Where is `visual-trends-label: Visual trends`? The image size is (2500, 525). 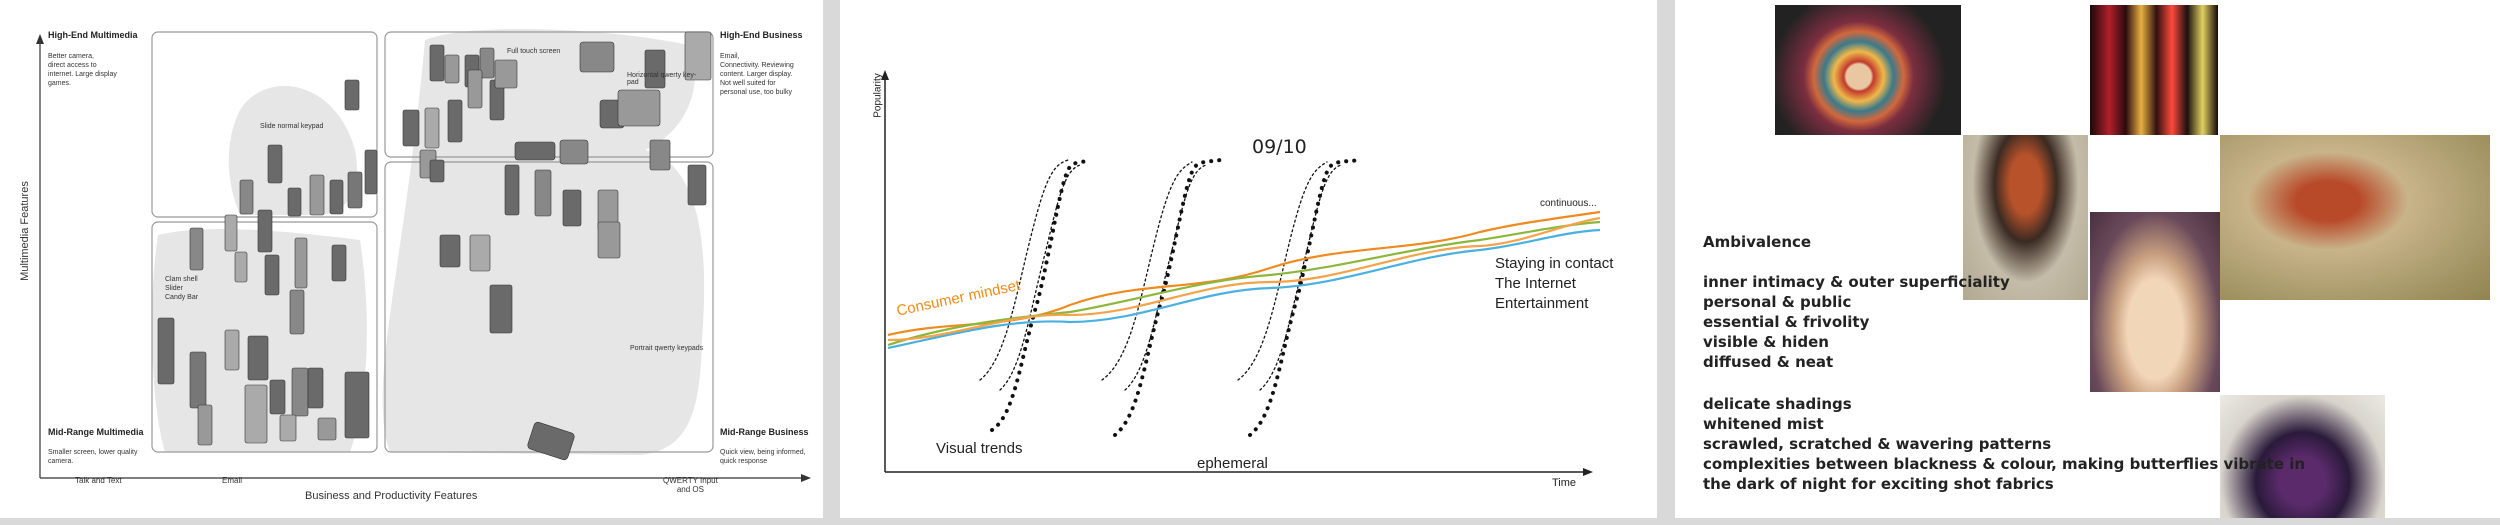
visual-trends-label: Visual trends is located at coordinates (979, 448).